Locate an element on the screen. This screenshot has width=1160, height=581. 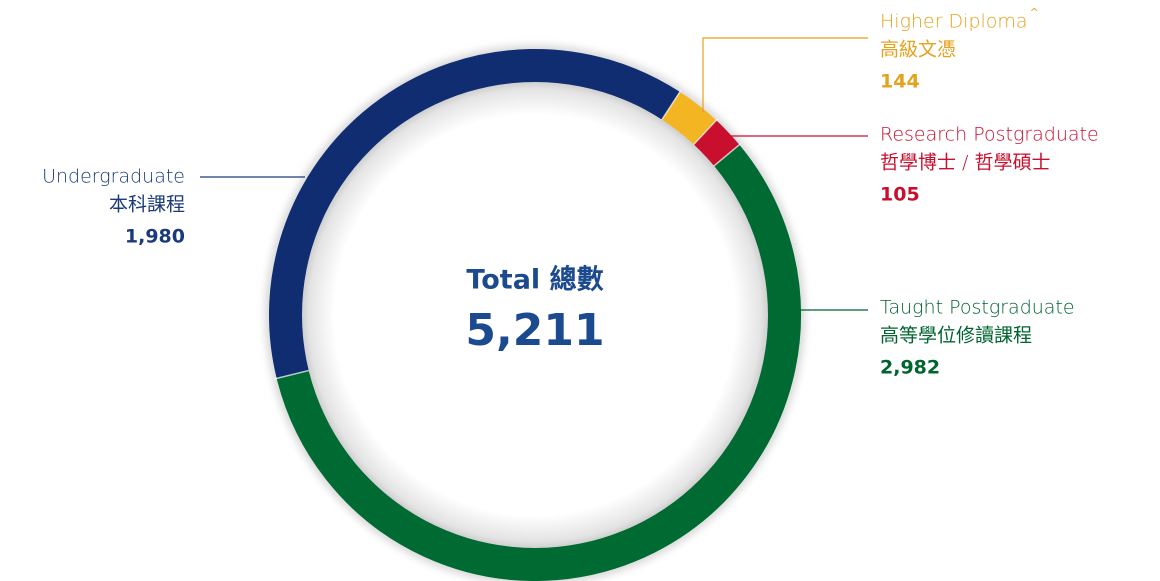
data-label: 105 is located at coordinates (900, 195).